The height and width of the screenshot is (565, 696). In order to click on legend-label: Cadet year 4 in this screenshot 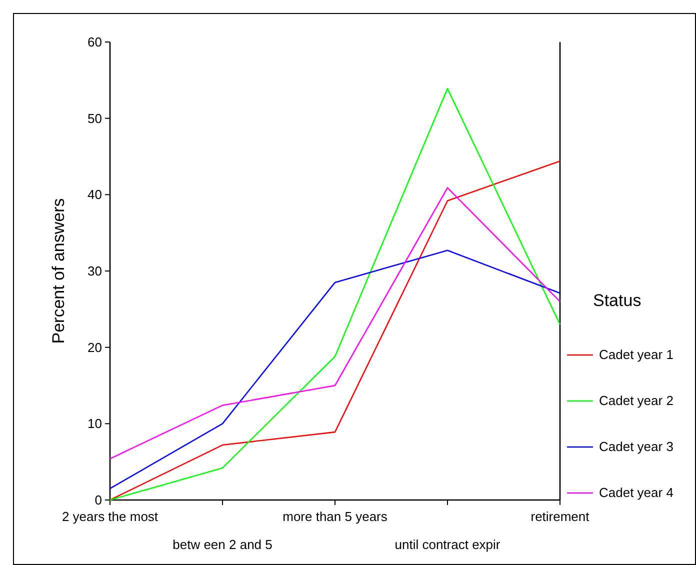, I will do `click(636, 492)`.